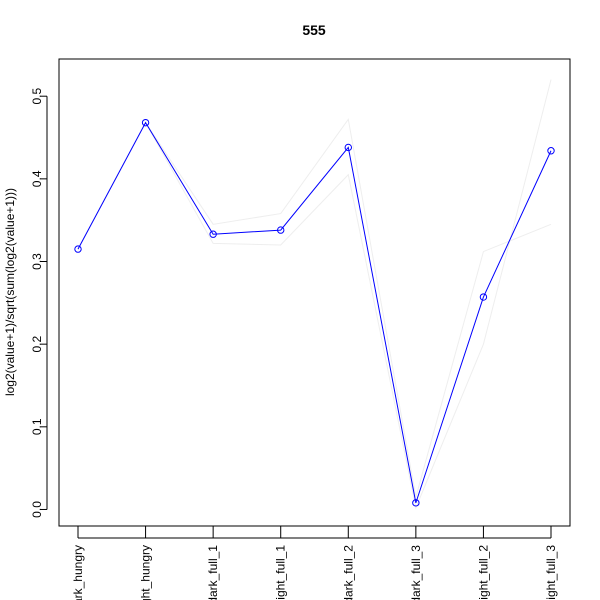 This screenshot has height=600, width=600. Describe the element at coordinates (213, 572) in the screenshot. I see `x-tick-label: dark_full_1` at that location.